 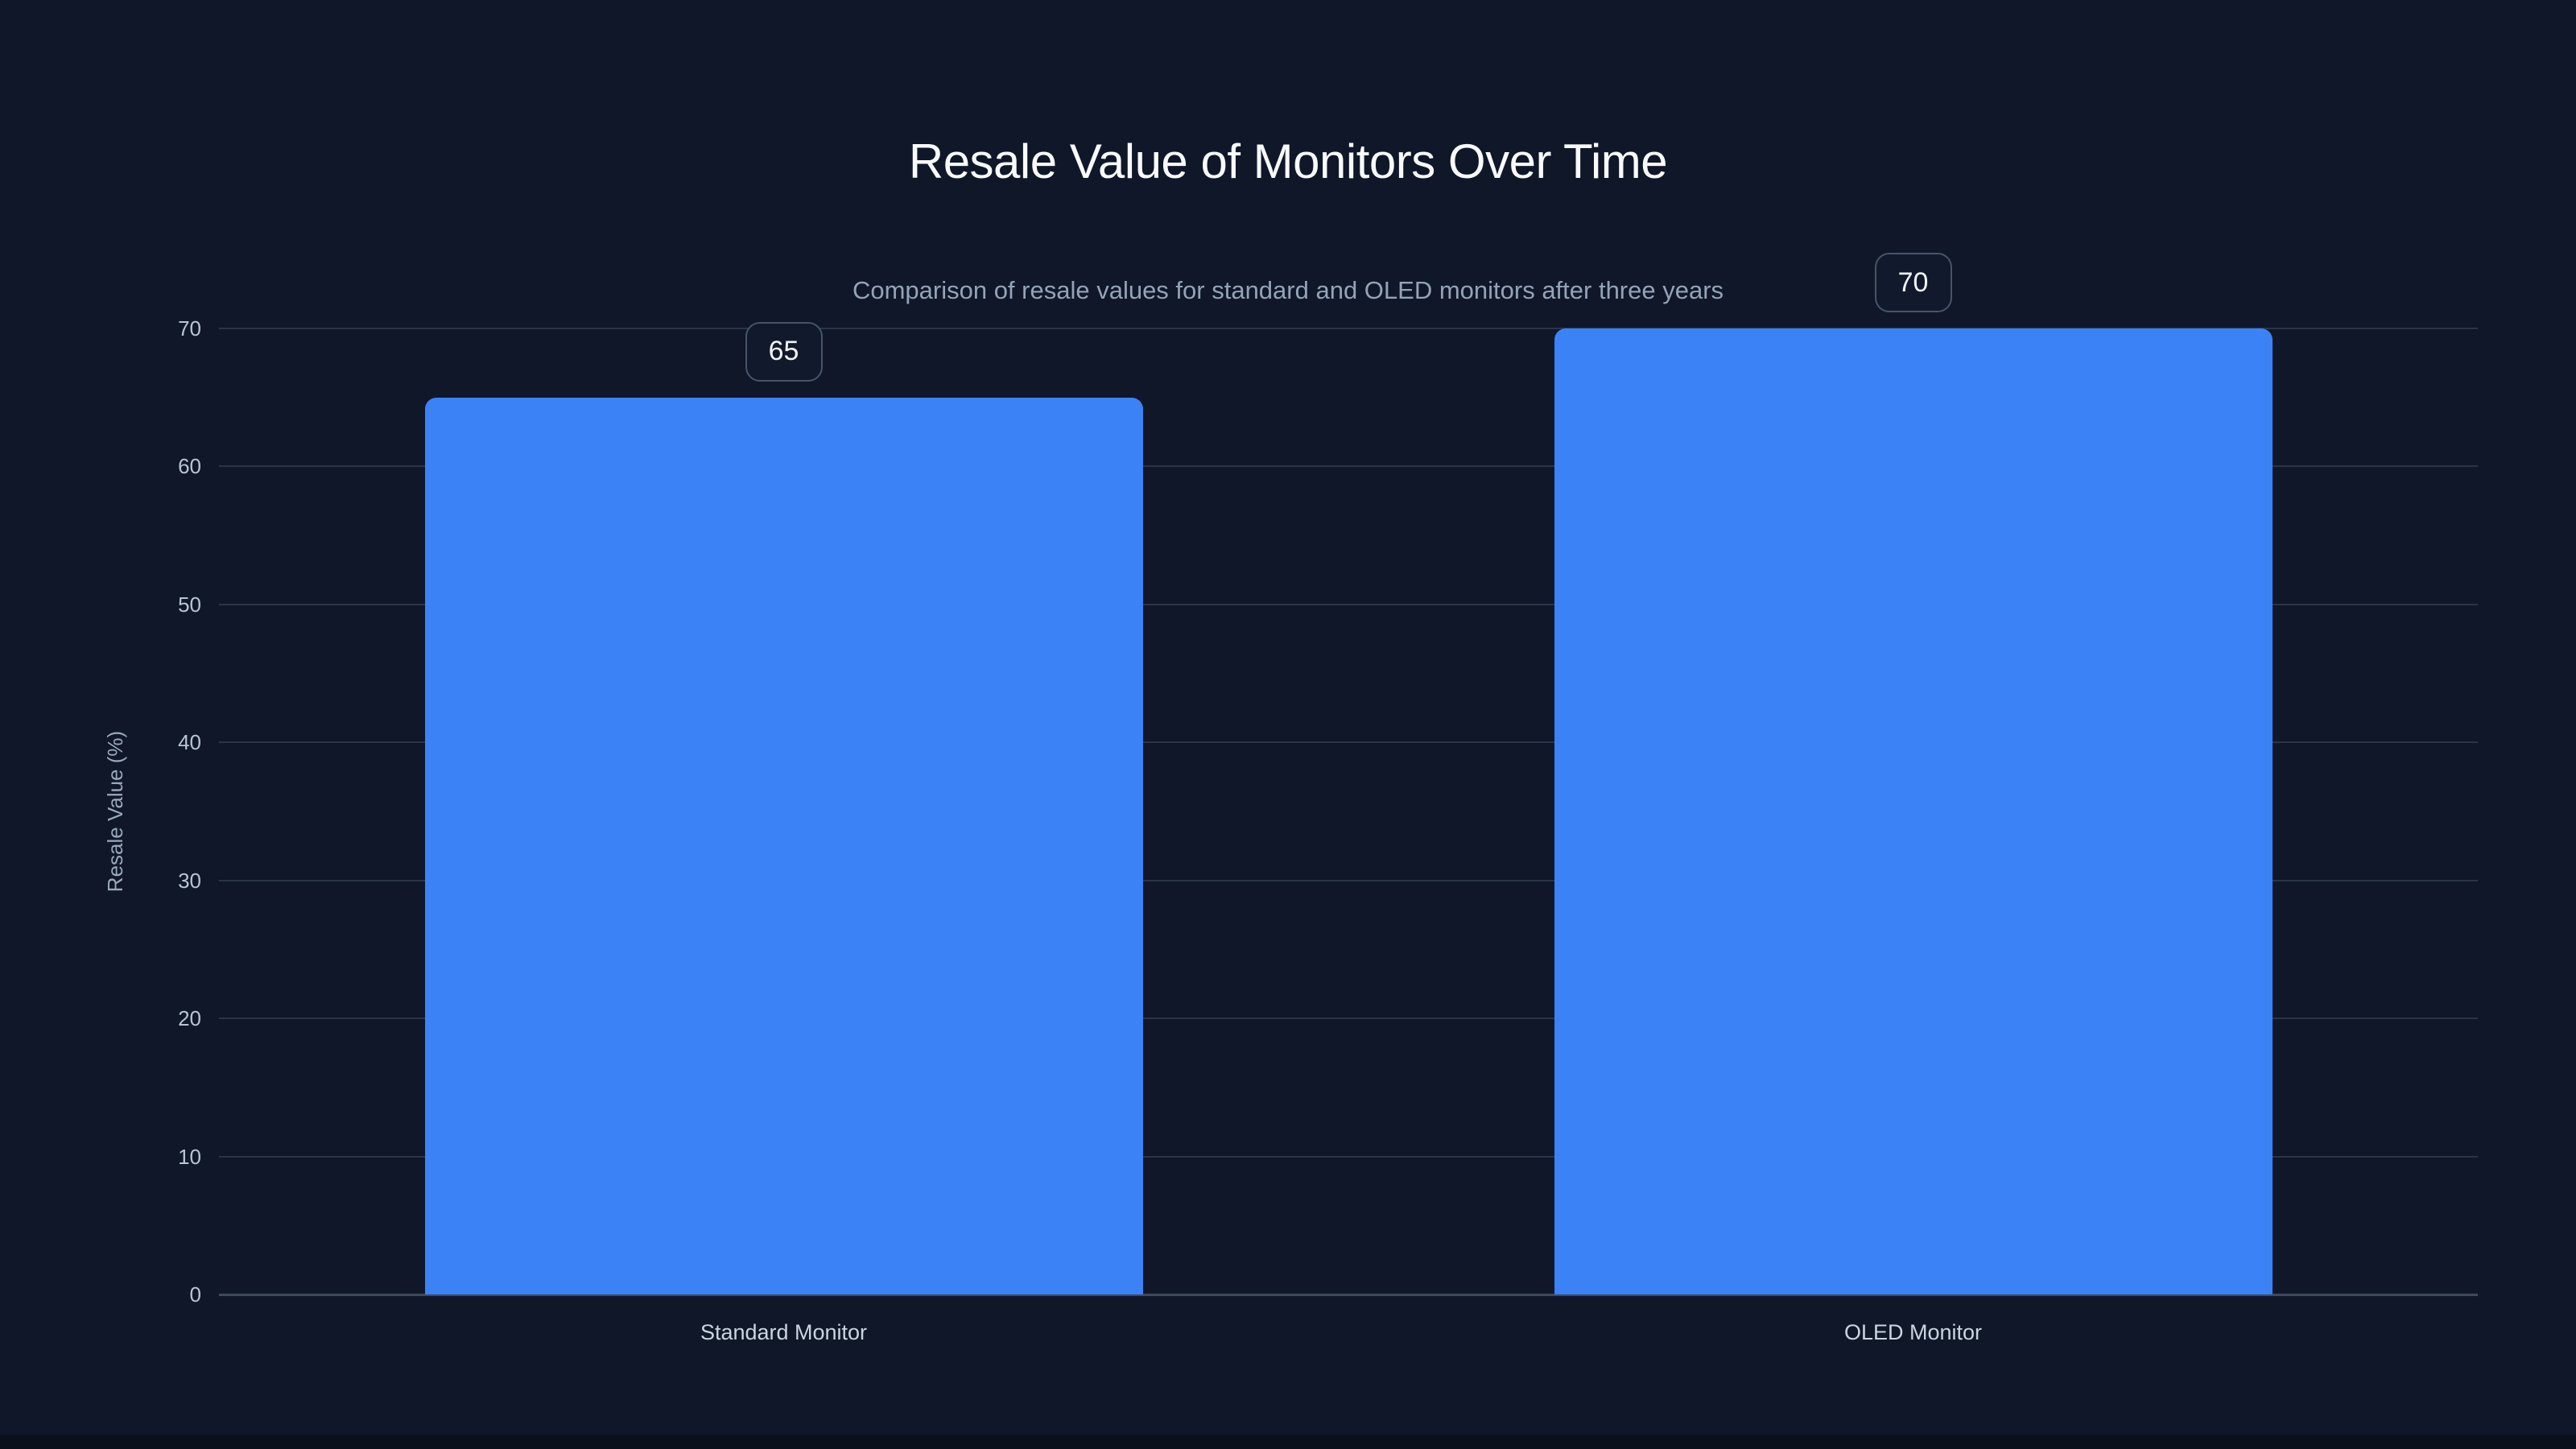 I want to click on value-chip-oled-monitor: 70, so click(x=1913, y=282).